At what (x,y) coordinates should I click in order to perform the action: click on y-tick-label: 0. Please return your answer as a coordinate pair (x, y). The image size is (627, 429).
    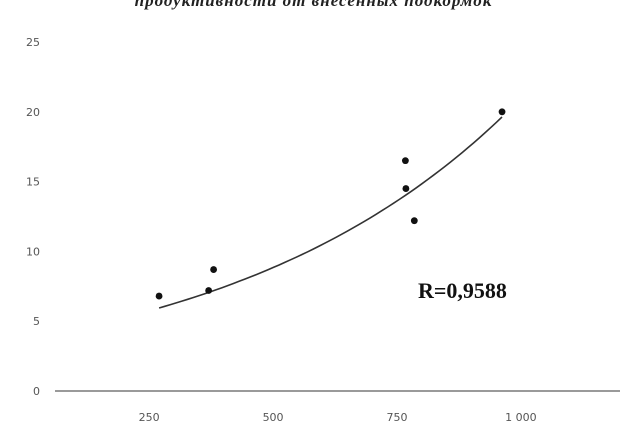
    Looking at the image, I should click on (36, 391).